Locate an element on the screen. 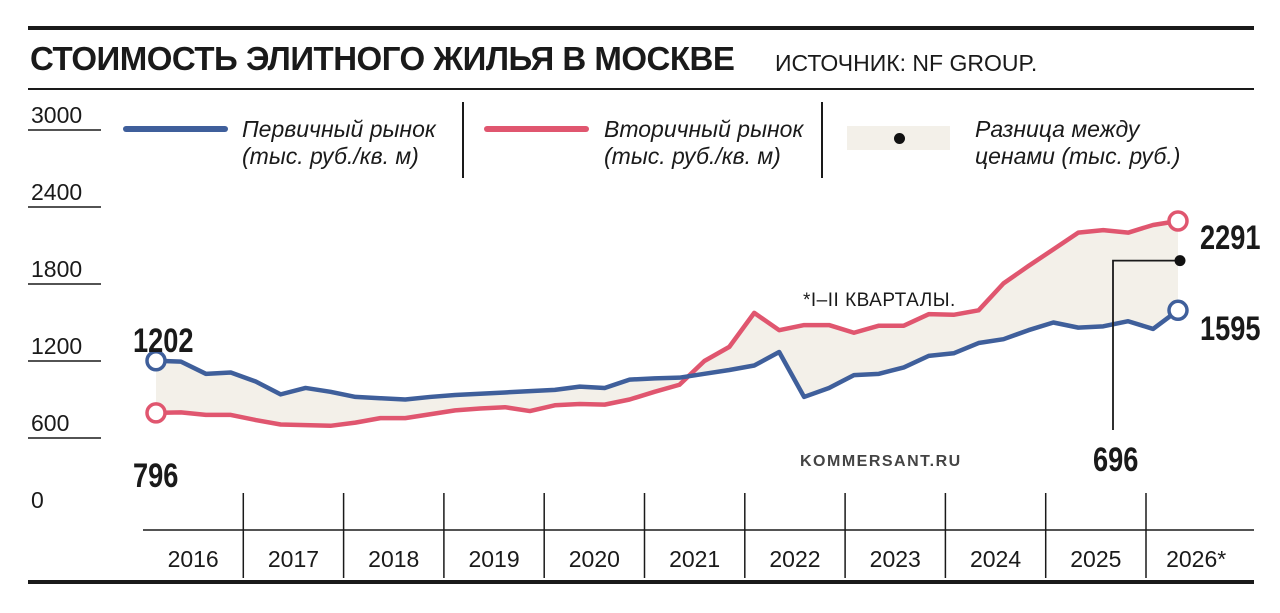 This screenshot has height=613, width=1280. title-rule is located at coordinates (641, 89).